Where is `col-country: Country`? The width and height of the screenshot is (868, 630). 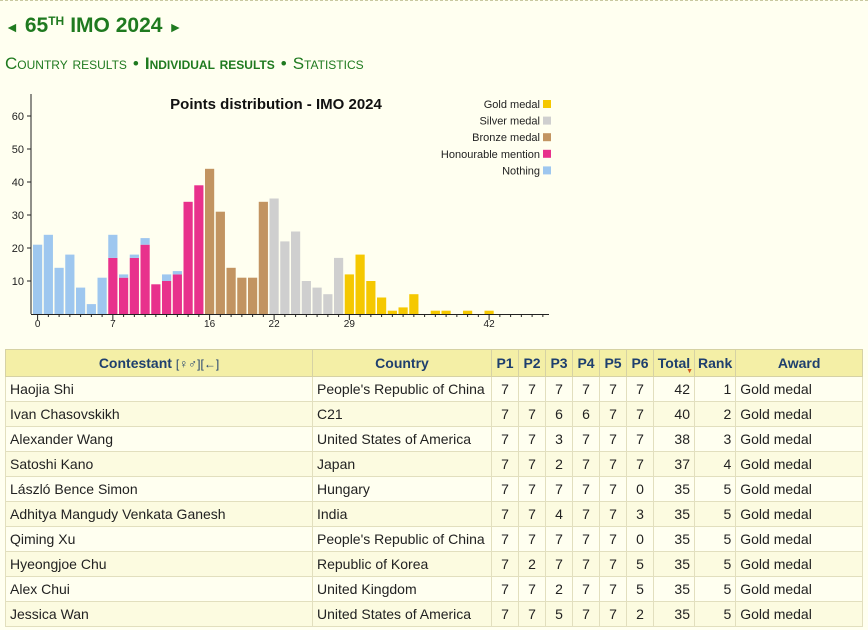
col-country: Country is located at coordinates (402, 363).